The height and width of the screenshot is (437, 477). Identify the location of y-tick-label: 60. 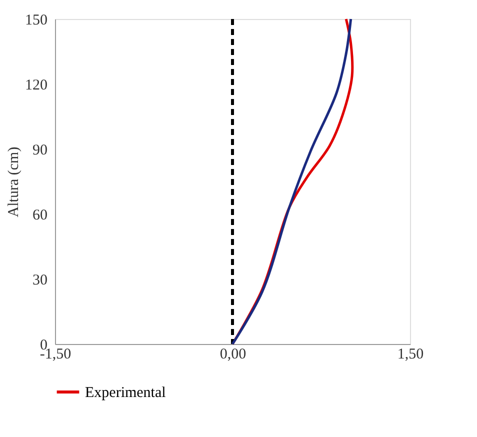
(40, 216).